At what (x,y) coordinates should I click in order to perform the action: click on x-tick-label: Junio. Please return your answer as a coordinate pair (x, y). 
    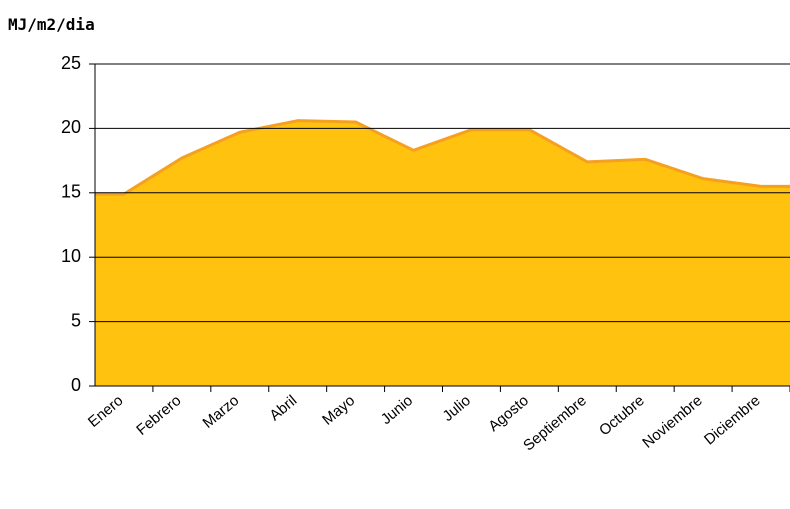
    Looking at the image, I should click on (397, 410).